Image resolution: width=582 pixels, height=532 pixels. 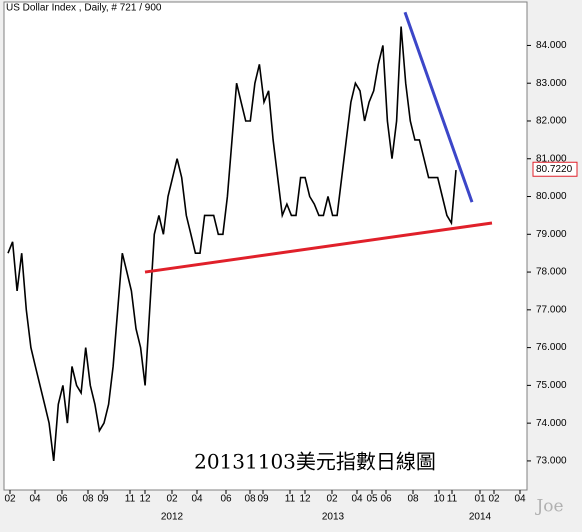 I want to click on y-tick-label: 82.000, so click(x=551, y=121).